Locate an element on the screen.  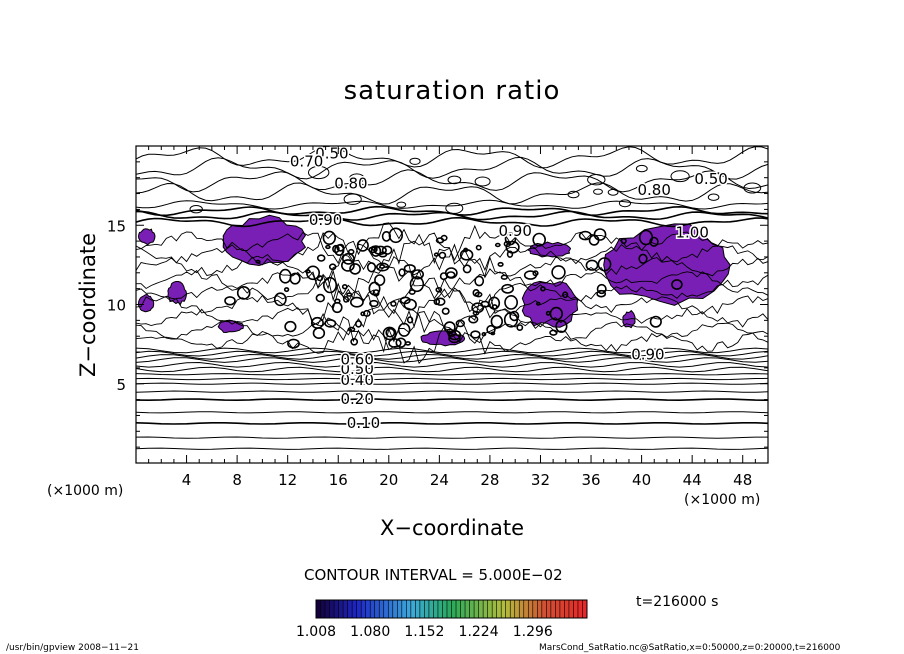
x-tick-label: 4 is located at coordinates (187, 480).